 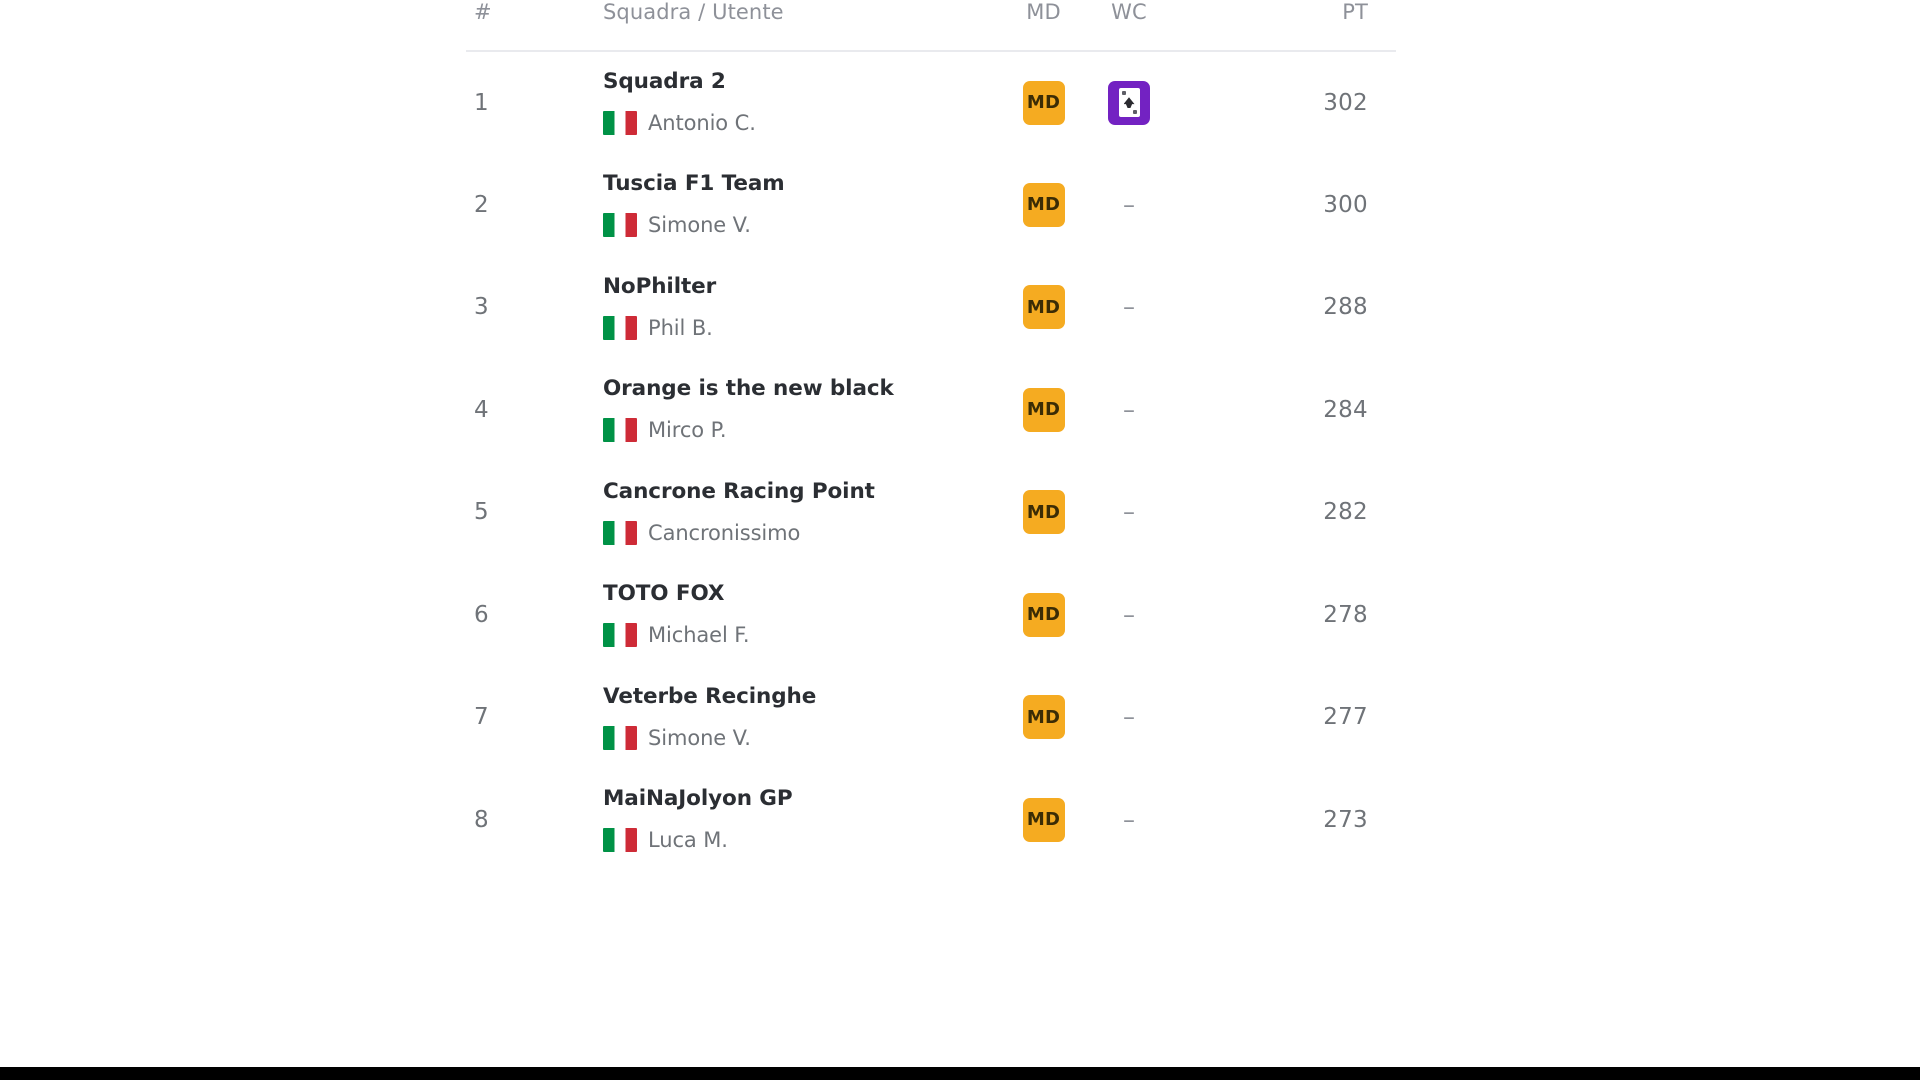 What do you see at coordinates (483, 12) in the screenshot?
I see `column-header-rank: #` at bounding box center [483, 12].